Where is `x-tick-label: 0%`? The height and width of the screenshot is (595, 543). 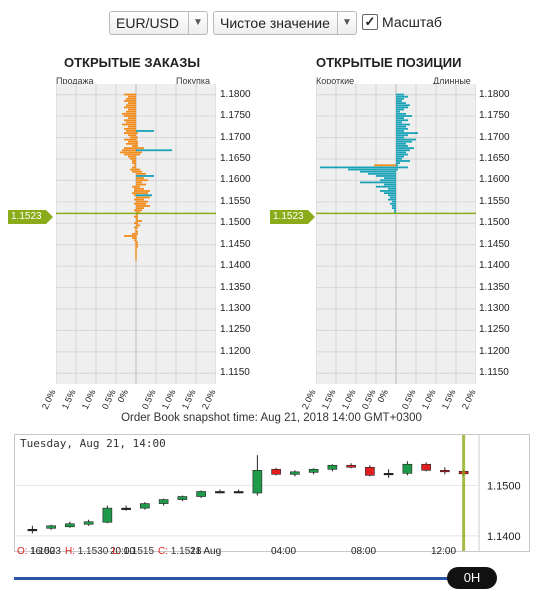
x-tick-label: 0% is located at coordinates (123, 396).